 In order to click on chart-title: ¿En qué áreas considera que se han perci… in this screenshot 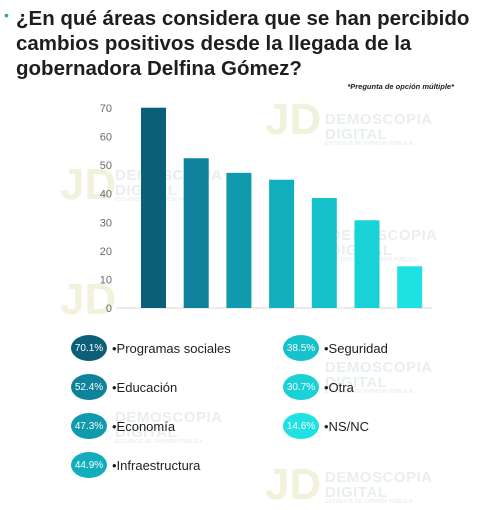, I will do `click(243, 43)`.